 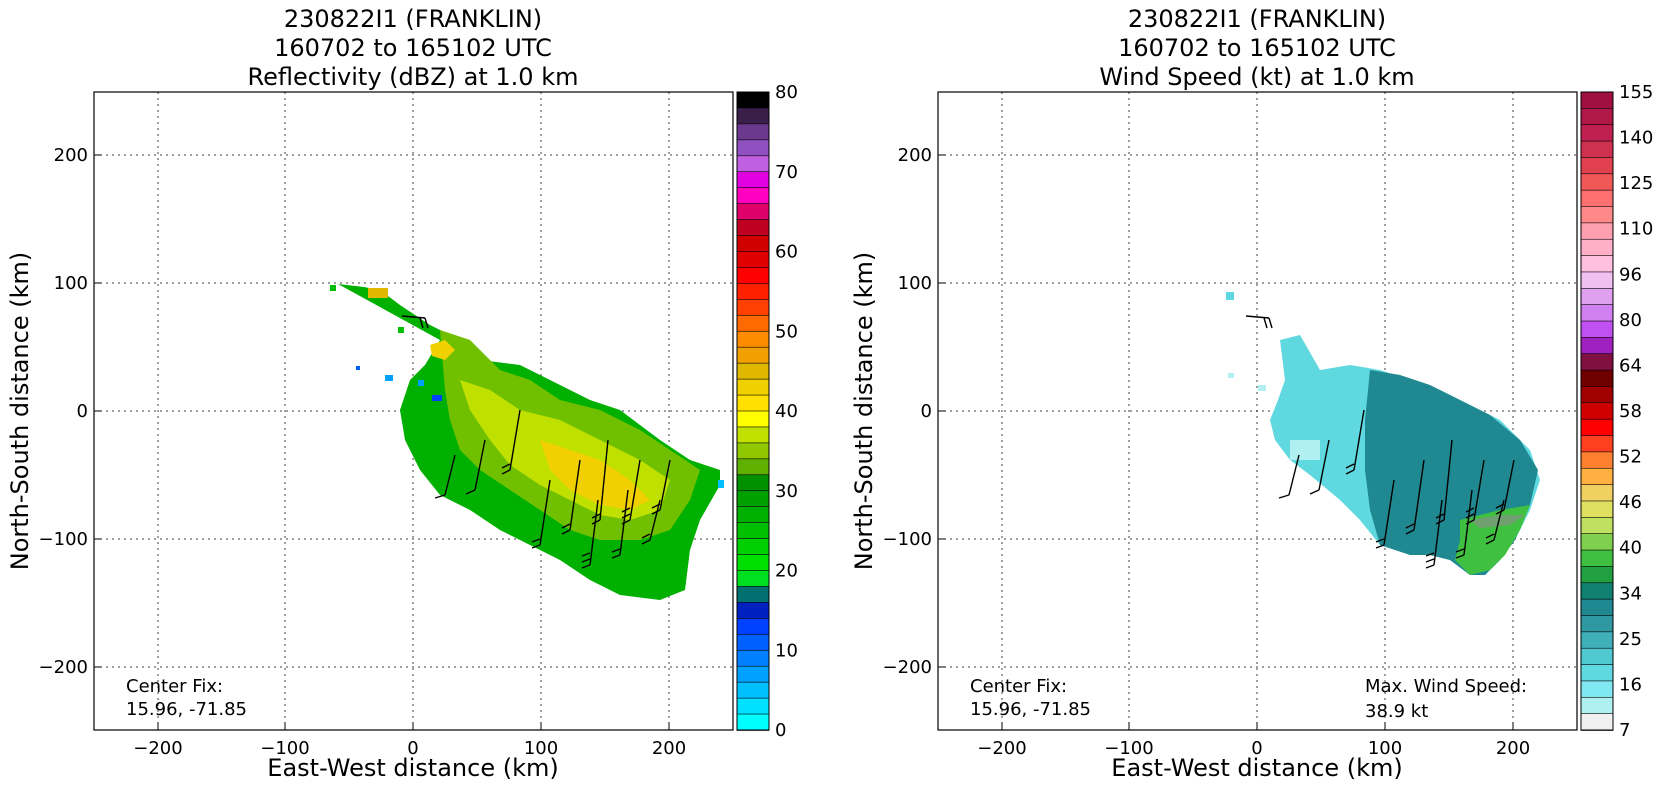 I want to click on colorbar-tick-label: 34, so click(x=1630, y=593).